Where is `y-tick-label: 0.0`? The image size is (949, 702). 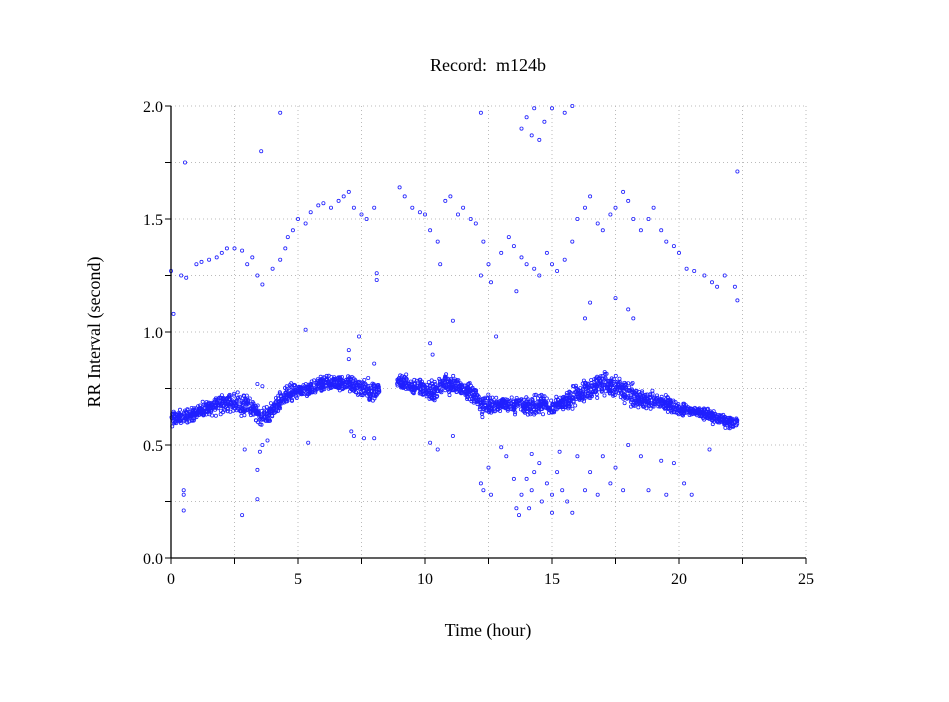
y-tick-label: 0.0 is located at coordinates (153, 559).